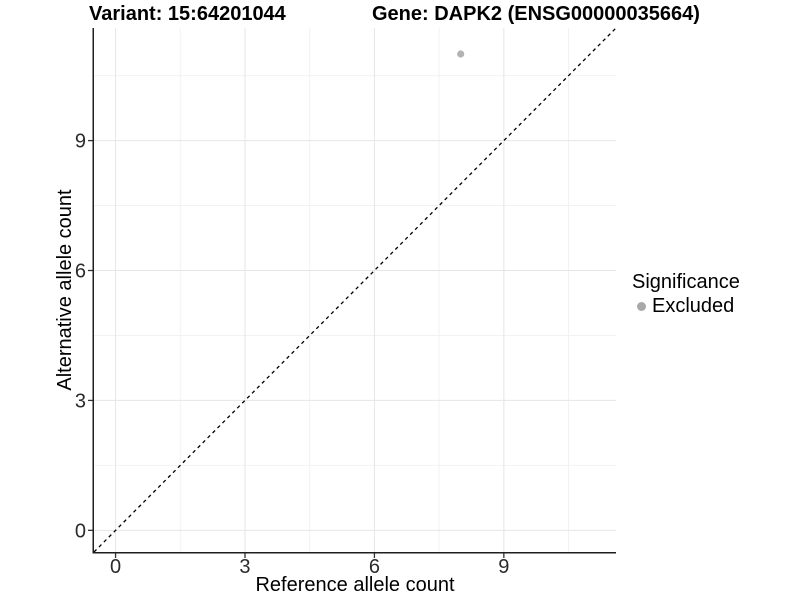  What do you see at coordinates (536, 14) in the screenshot?
I see `gene-title: Gene: DAPK2 (ENSG00000035664)` at bounding box center [536, 14].